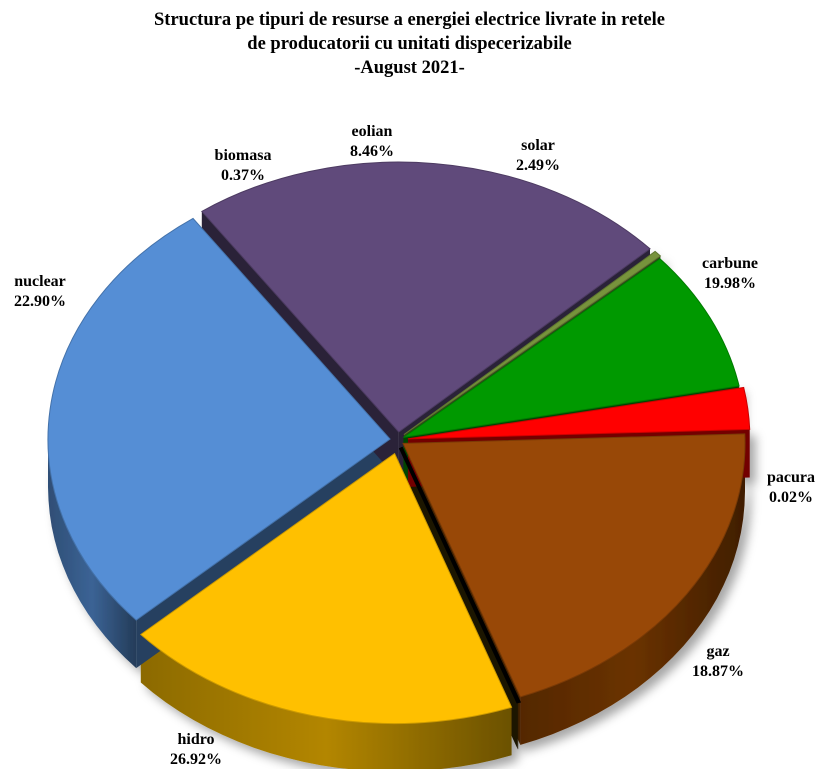 This screenshot has height=769, width=819. I want to click on slice-label-name-carbune: carbune, so click(730, 263).